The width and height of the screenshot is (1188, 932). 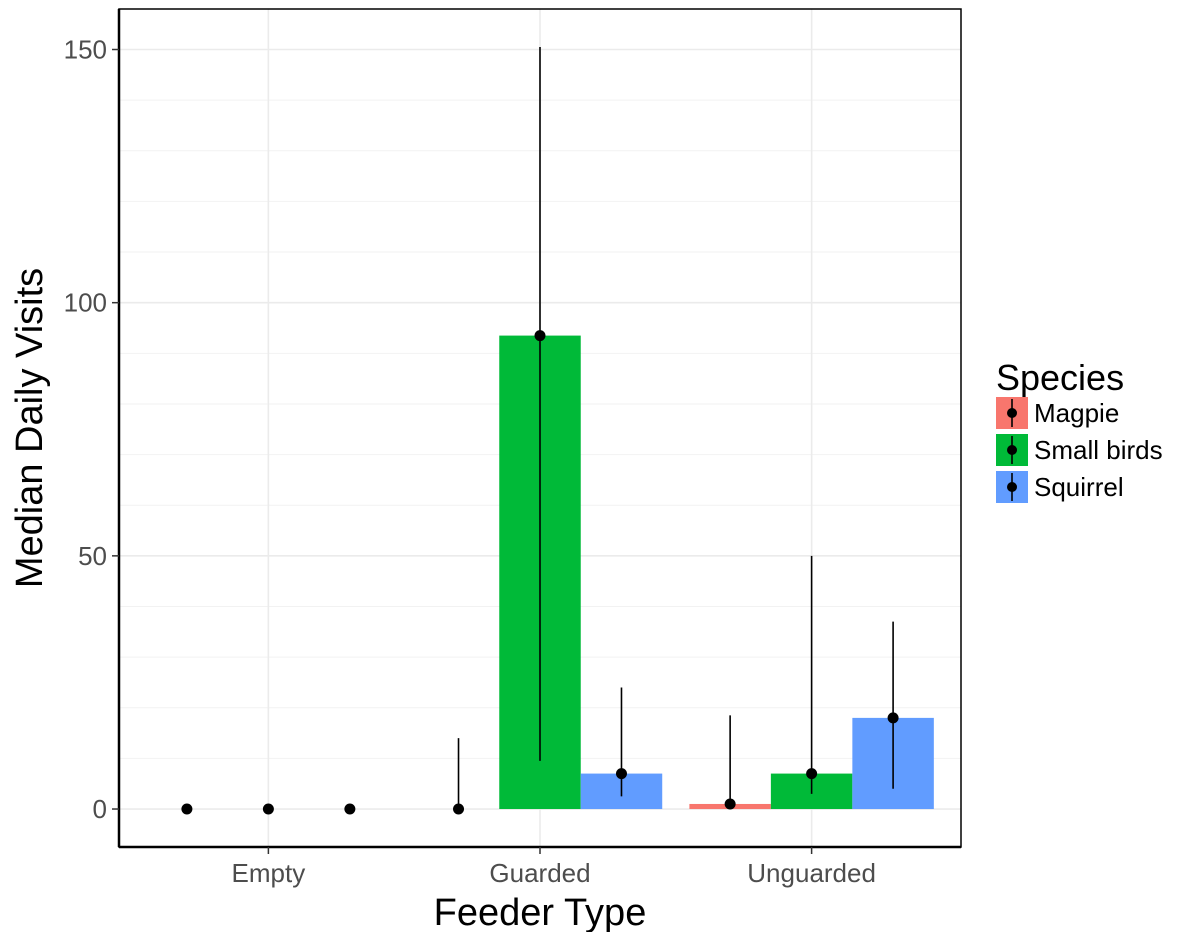 I want to click on x-axis-ticks: Empty Guarded Unguarded, so click(x=554, y=867).